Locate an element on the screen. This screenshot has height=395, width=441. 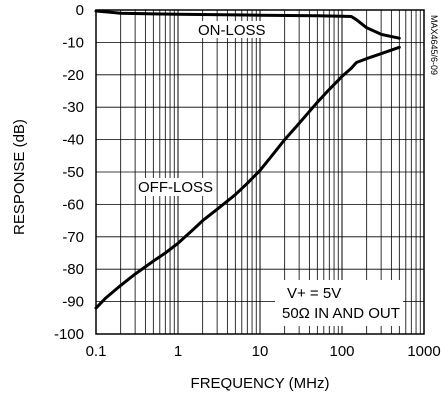
y-tick-label: -50 is located at coordinates (73, 172).